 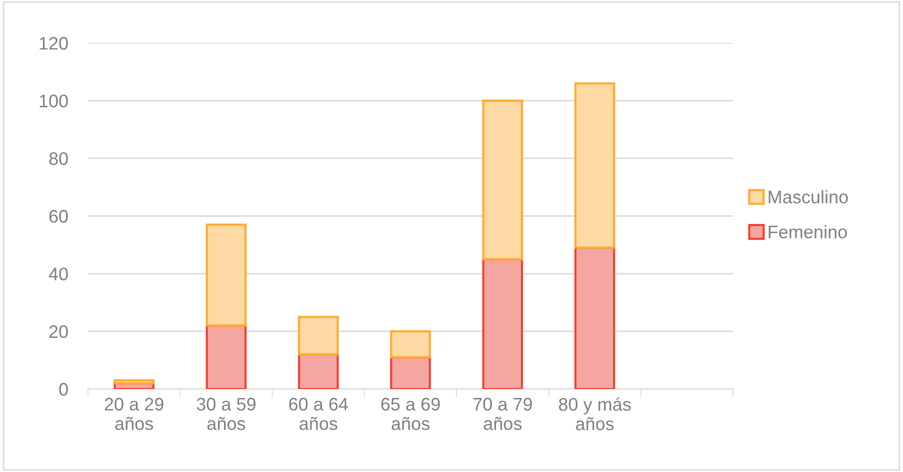 What do you see at coordinates (63, 389) in the screenshot?
I see `y-tick-label: 0` at bounding box center [63, 389].